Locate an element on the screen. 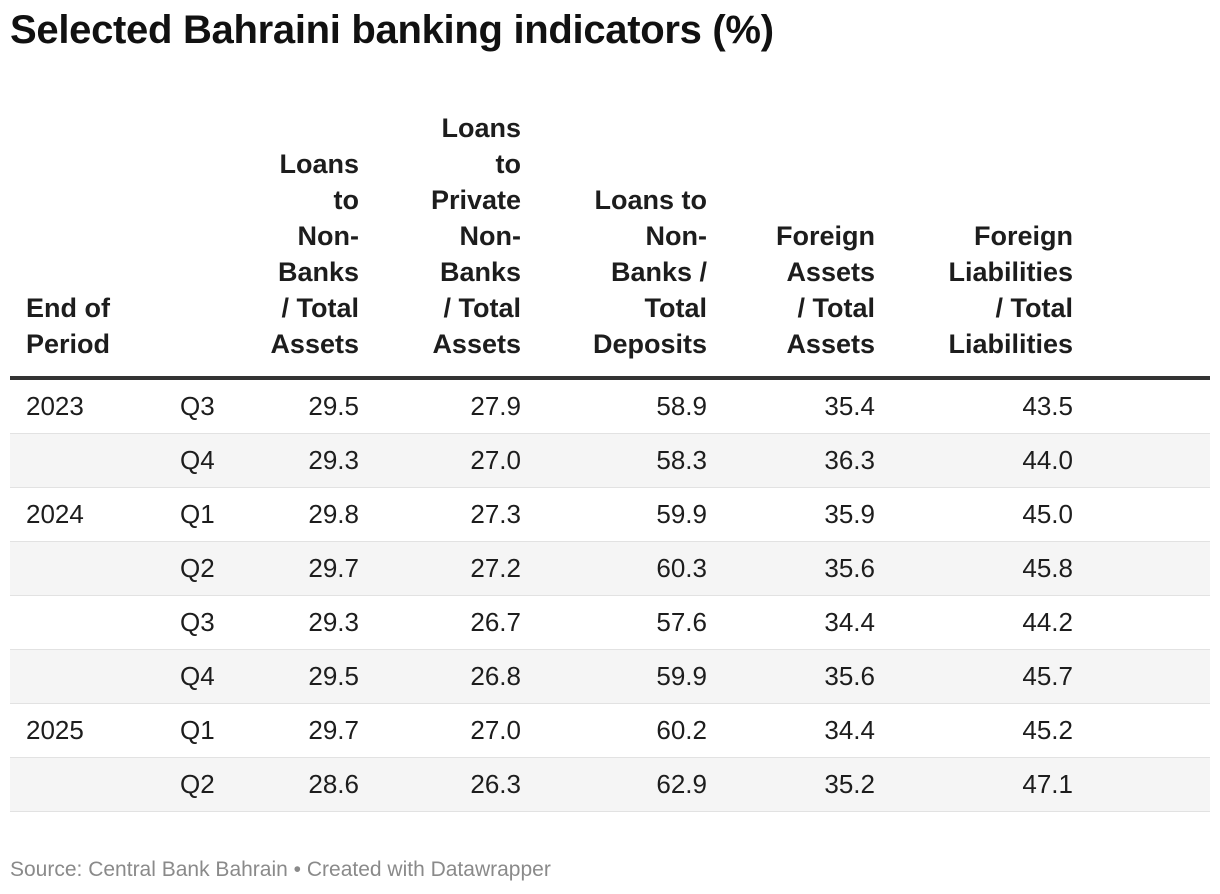  value-cell: 26.3 is located at coordinates (456, 784).